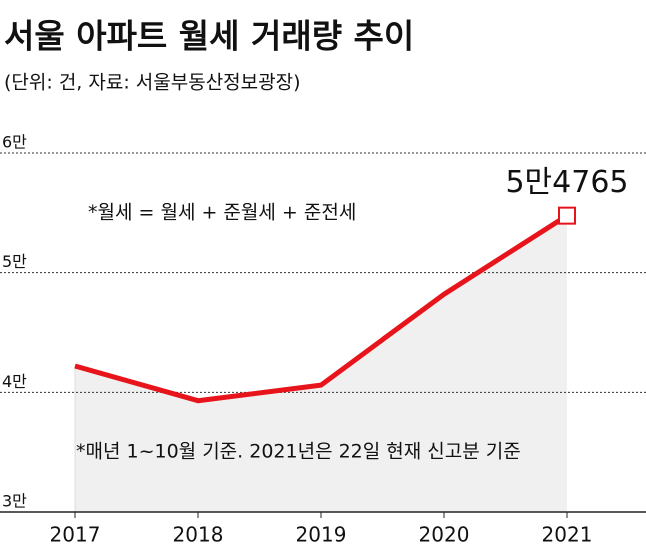 This screenshot has height=549, width=646. What do you see at coordinates (209, 36) in the screenshot?
I see `chart-title: 서울 아파트 월세 거래량 추이` at bounding box center [209, 36].